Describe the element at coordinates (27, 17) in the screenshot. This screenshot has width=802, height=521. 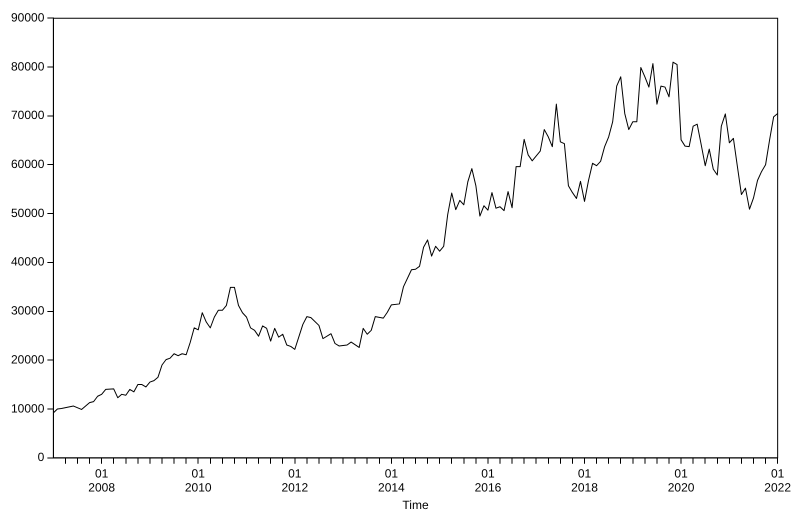
I see `y-tick-label: 90000` at that location.